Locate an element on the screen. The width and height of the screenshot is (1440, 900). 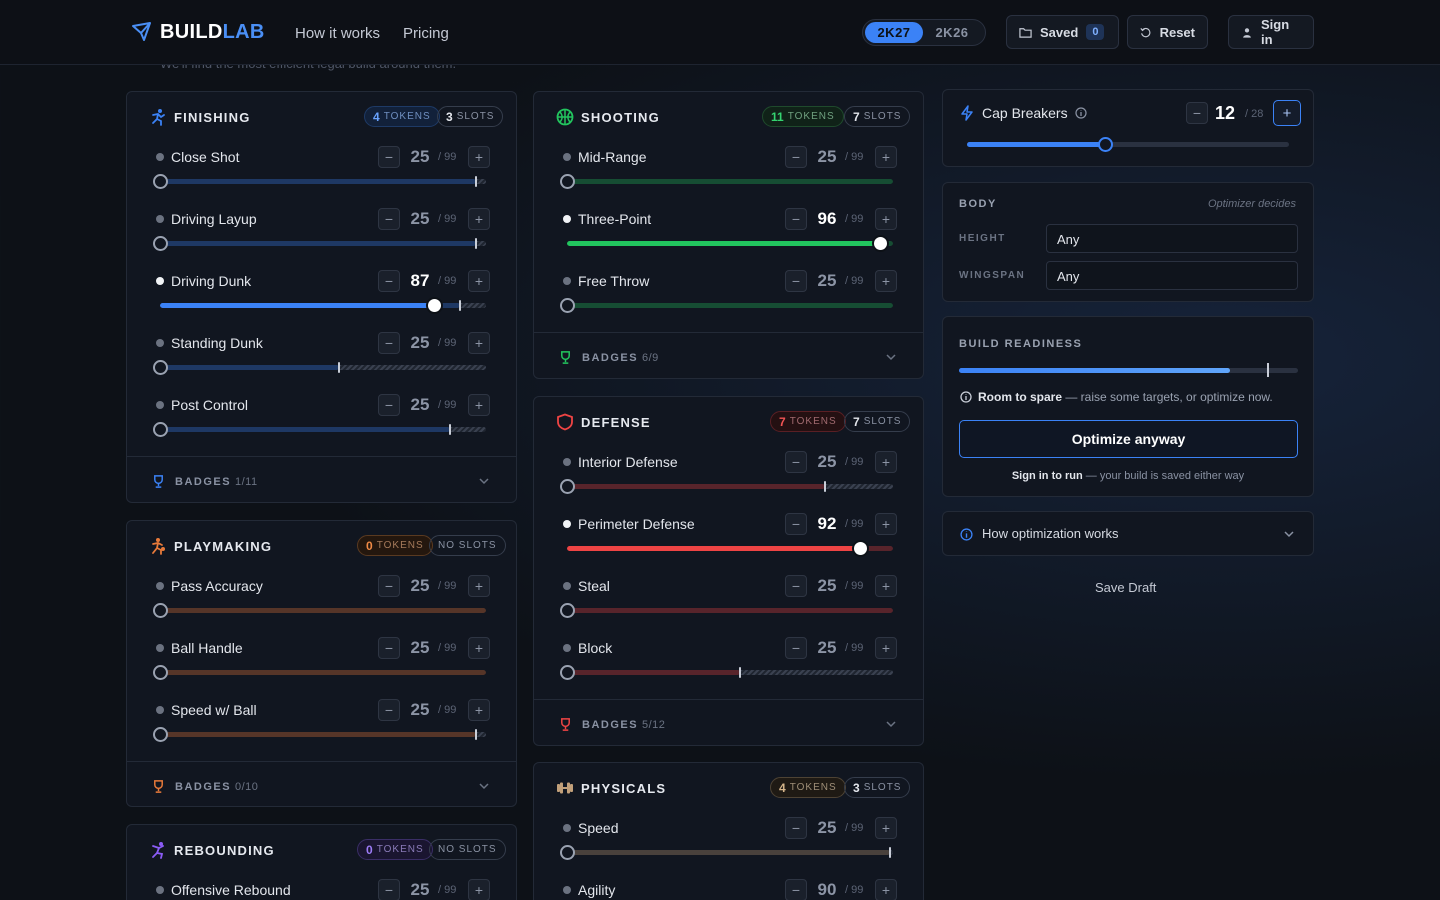
cap-breakers-track is located at coordinates (1128, 144).